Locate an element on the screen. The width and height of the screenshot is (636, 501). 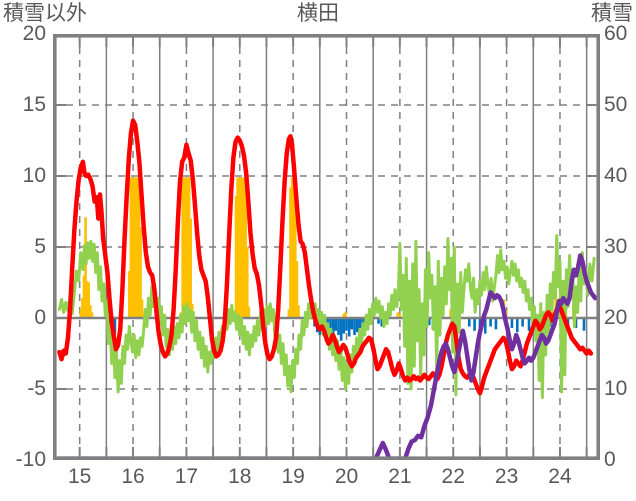
y-tick-left-15: 15 is located at coordinates (34, 104).